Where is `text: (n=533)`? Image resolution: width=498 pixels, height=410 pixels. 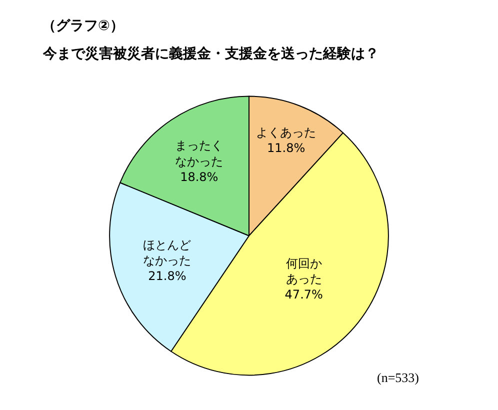
text: (n=533) is located at coordinates (398, 377).